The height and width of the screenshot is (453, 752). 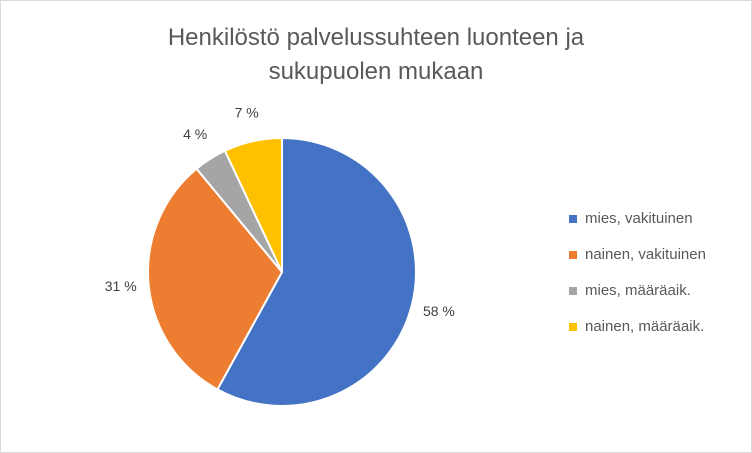 What do you see at coordinates (645, 254) in the screenshot?
I see `legend-label: nainen, vakituinen` at bounding box center [645, 254].